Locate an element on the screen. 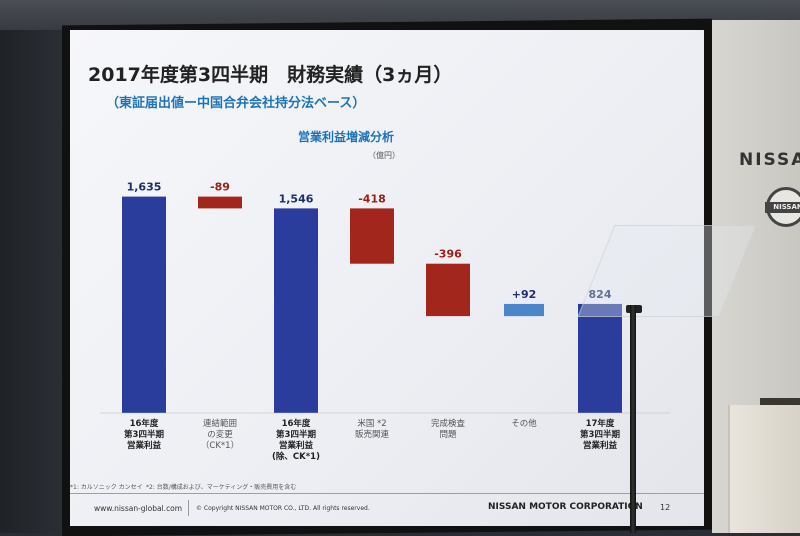 Image resolution: width=800 pixels, height=536 pixels. footnote-2: *2: 台数/構成および、マーケティング・販売費用を含む is located at coordinates (221, 487).